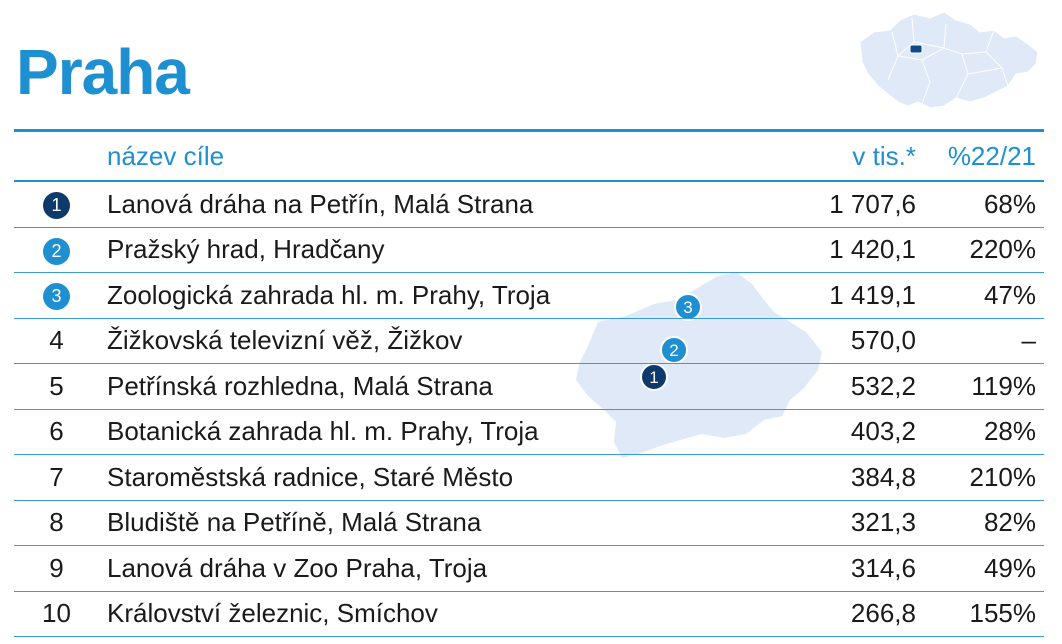 The width and height of the screenshot is (1062, 644). Describe the element at coordinates (824, 568) in the screenshot. I see `visitors-value: 314,6` at that location.